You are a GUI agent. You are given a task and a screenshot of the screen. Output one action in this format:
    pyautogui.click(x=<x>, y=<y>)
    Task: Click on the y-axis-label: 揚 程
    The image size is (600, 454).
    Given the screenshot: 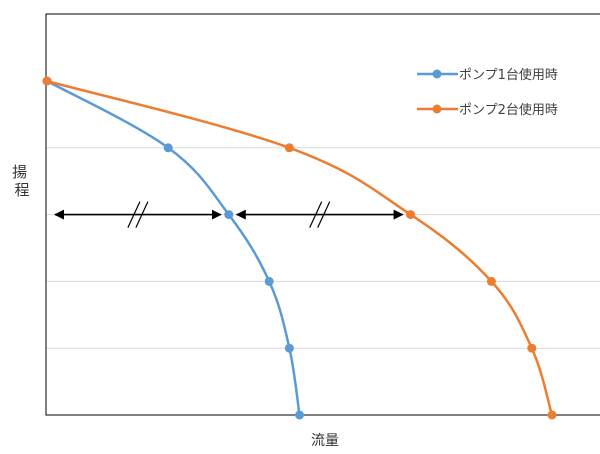 What is the action you would take?
    pyautogui.click(x=22, y=181)
    